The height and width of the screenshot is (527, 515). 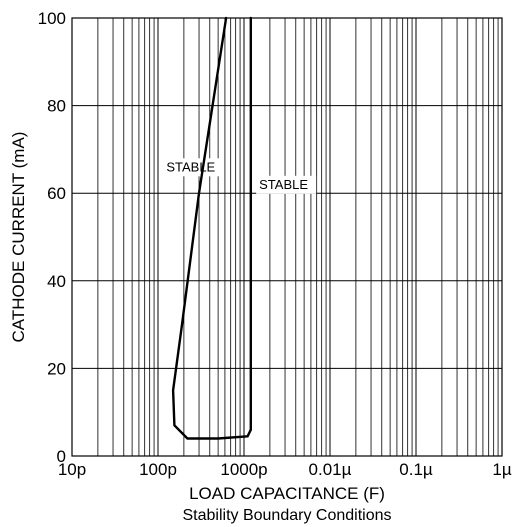 I want to click on y-tick-labels: 0 20 40 60 80 100, so click(x=52, y=237).